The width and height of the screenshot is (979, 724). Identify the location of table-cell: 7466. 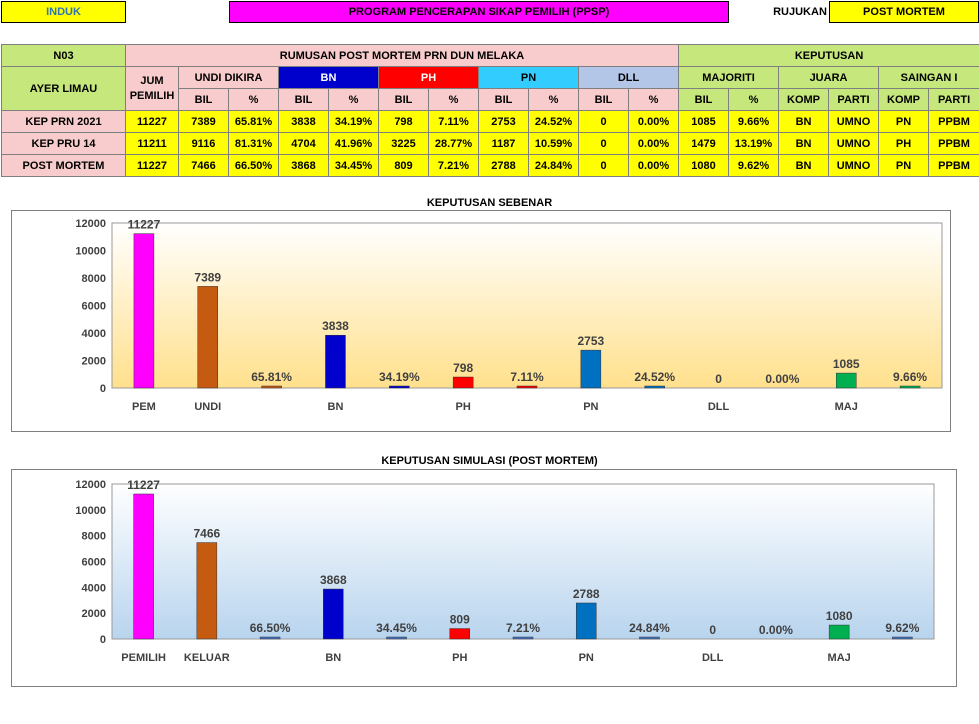
(203, 165).